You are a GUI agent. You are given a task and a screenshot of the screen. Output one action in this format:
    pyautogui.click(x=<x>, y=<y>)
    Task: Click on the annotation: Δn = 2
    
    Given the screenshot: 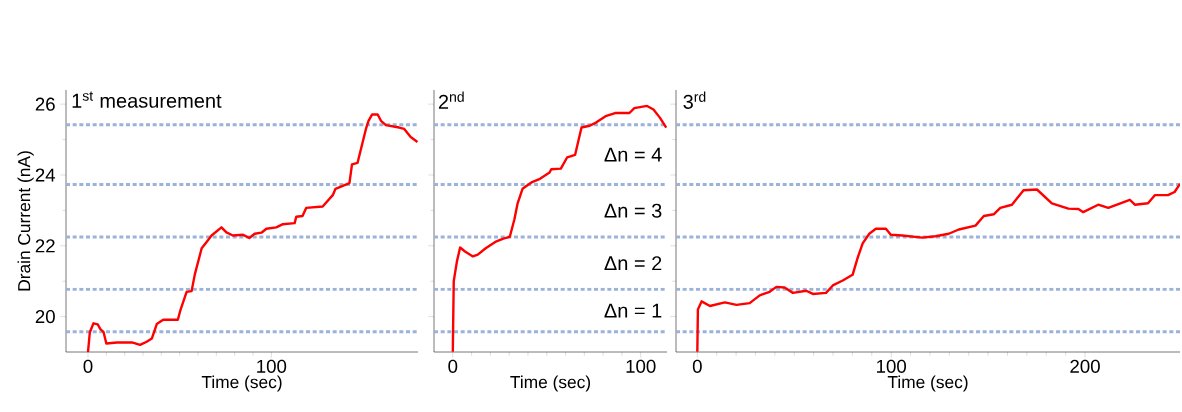 What is the action you would take?
    pyautogui.click(x=633, y=263)
    